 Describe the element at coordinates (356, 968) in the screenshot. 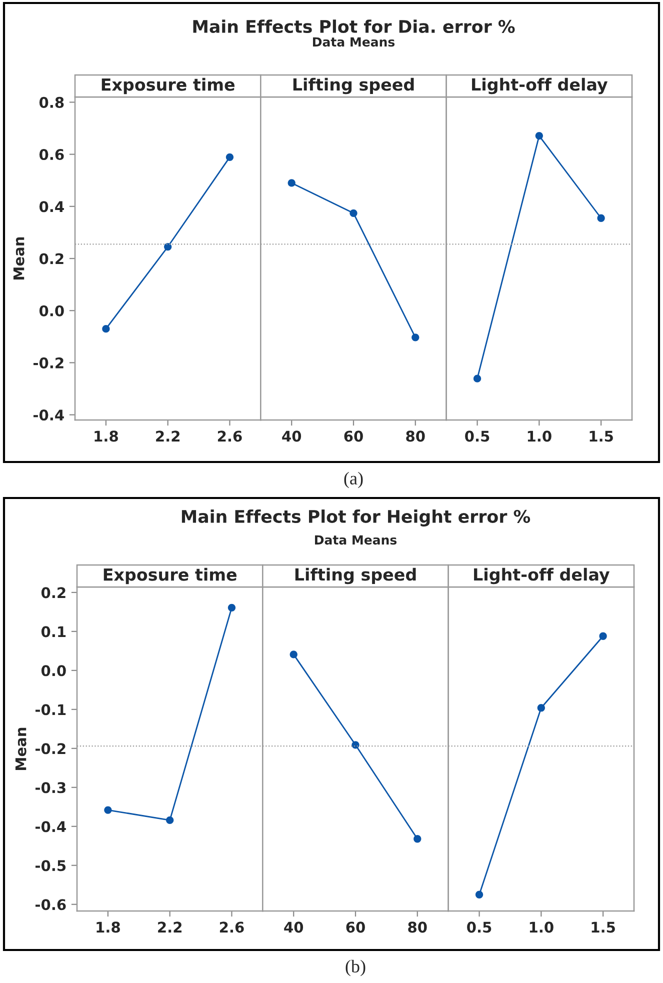

I see `text: (b)` at that location.